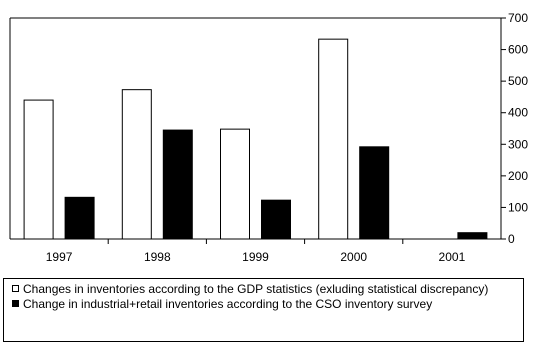 This screenshot has height=345, width=535. Describe the element at coordinates (518, 144) in the screenshot. I see `y-tick-label: 300` at that location.